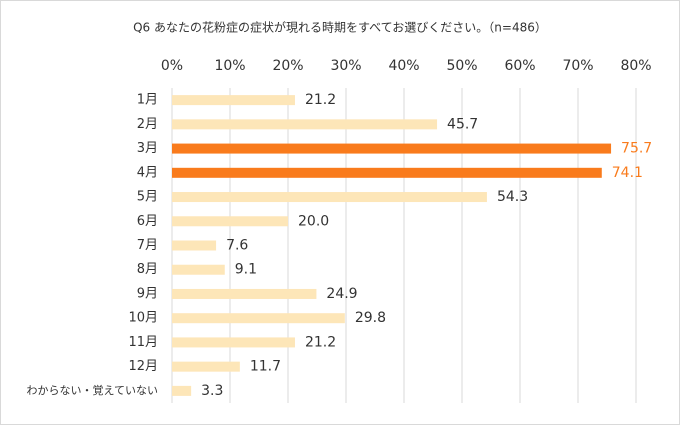  I want to click on y-tick-label: 7月, so click(147, 245).